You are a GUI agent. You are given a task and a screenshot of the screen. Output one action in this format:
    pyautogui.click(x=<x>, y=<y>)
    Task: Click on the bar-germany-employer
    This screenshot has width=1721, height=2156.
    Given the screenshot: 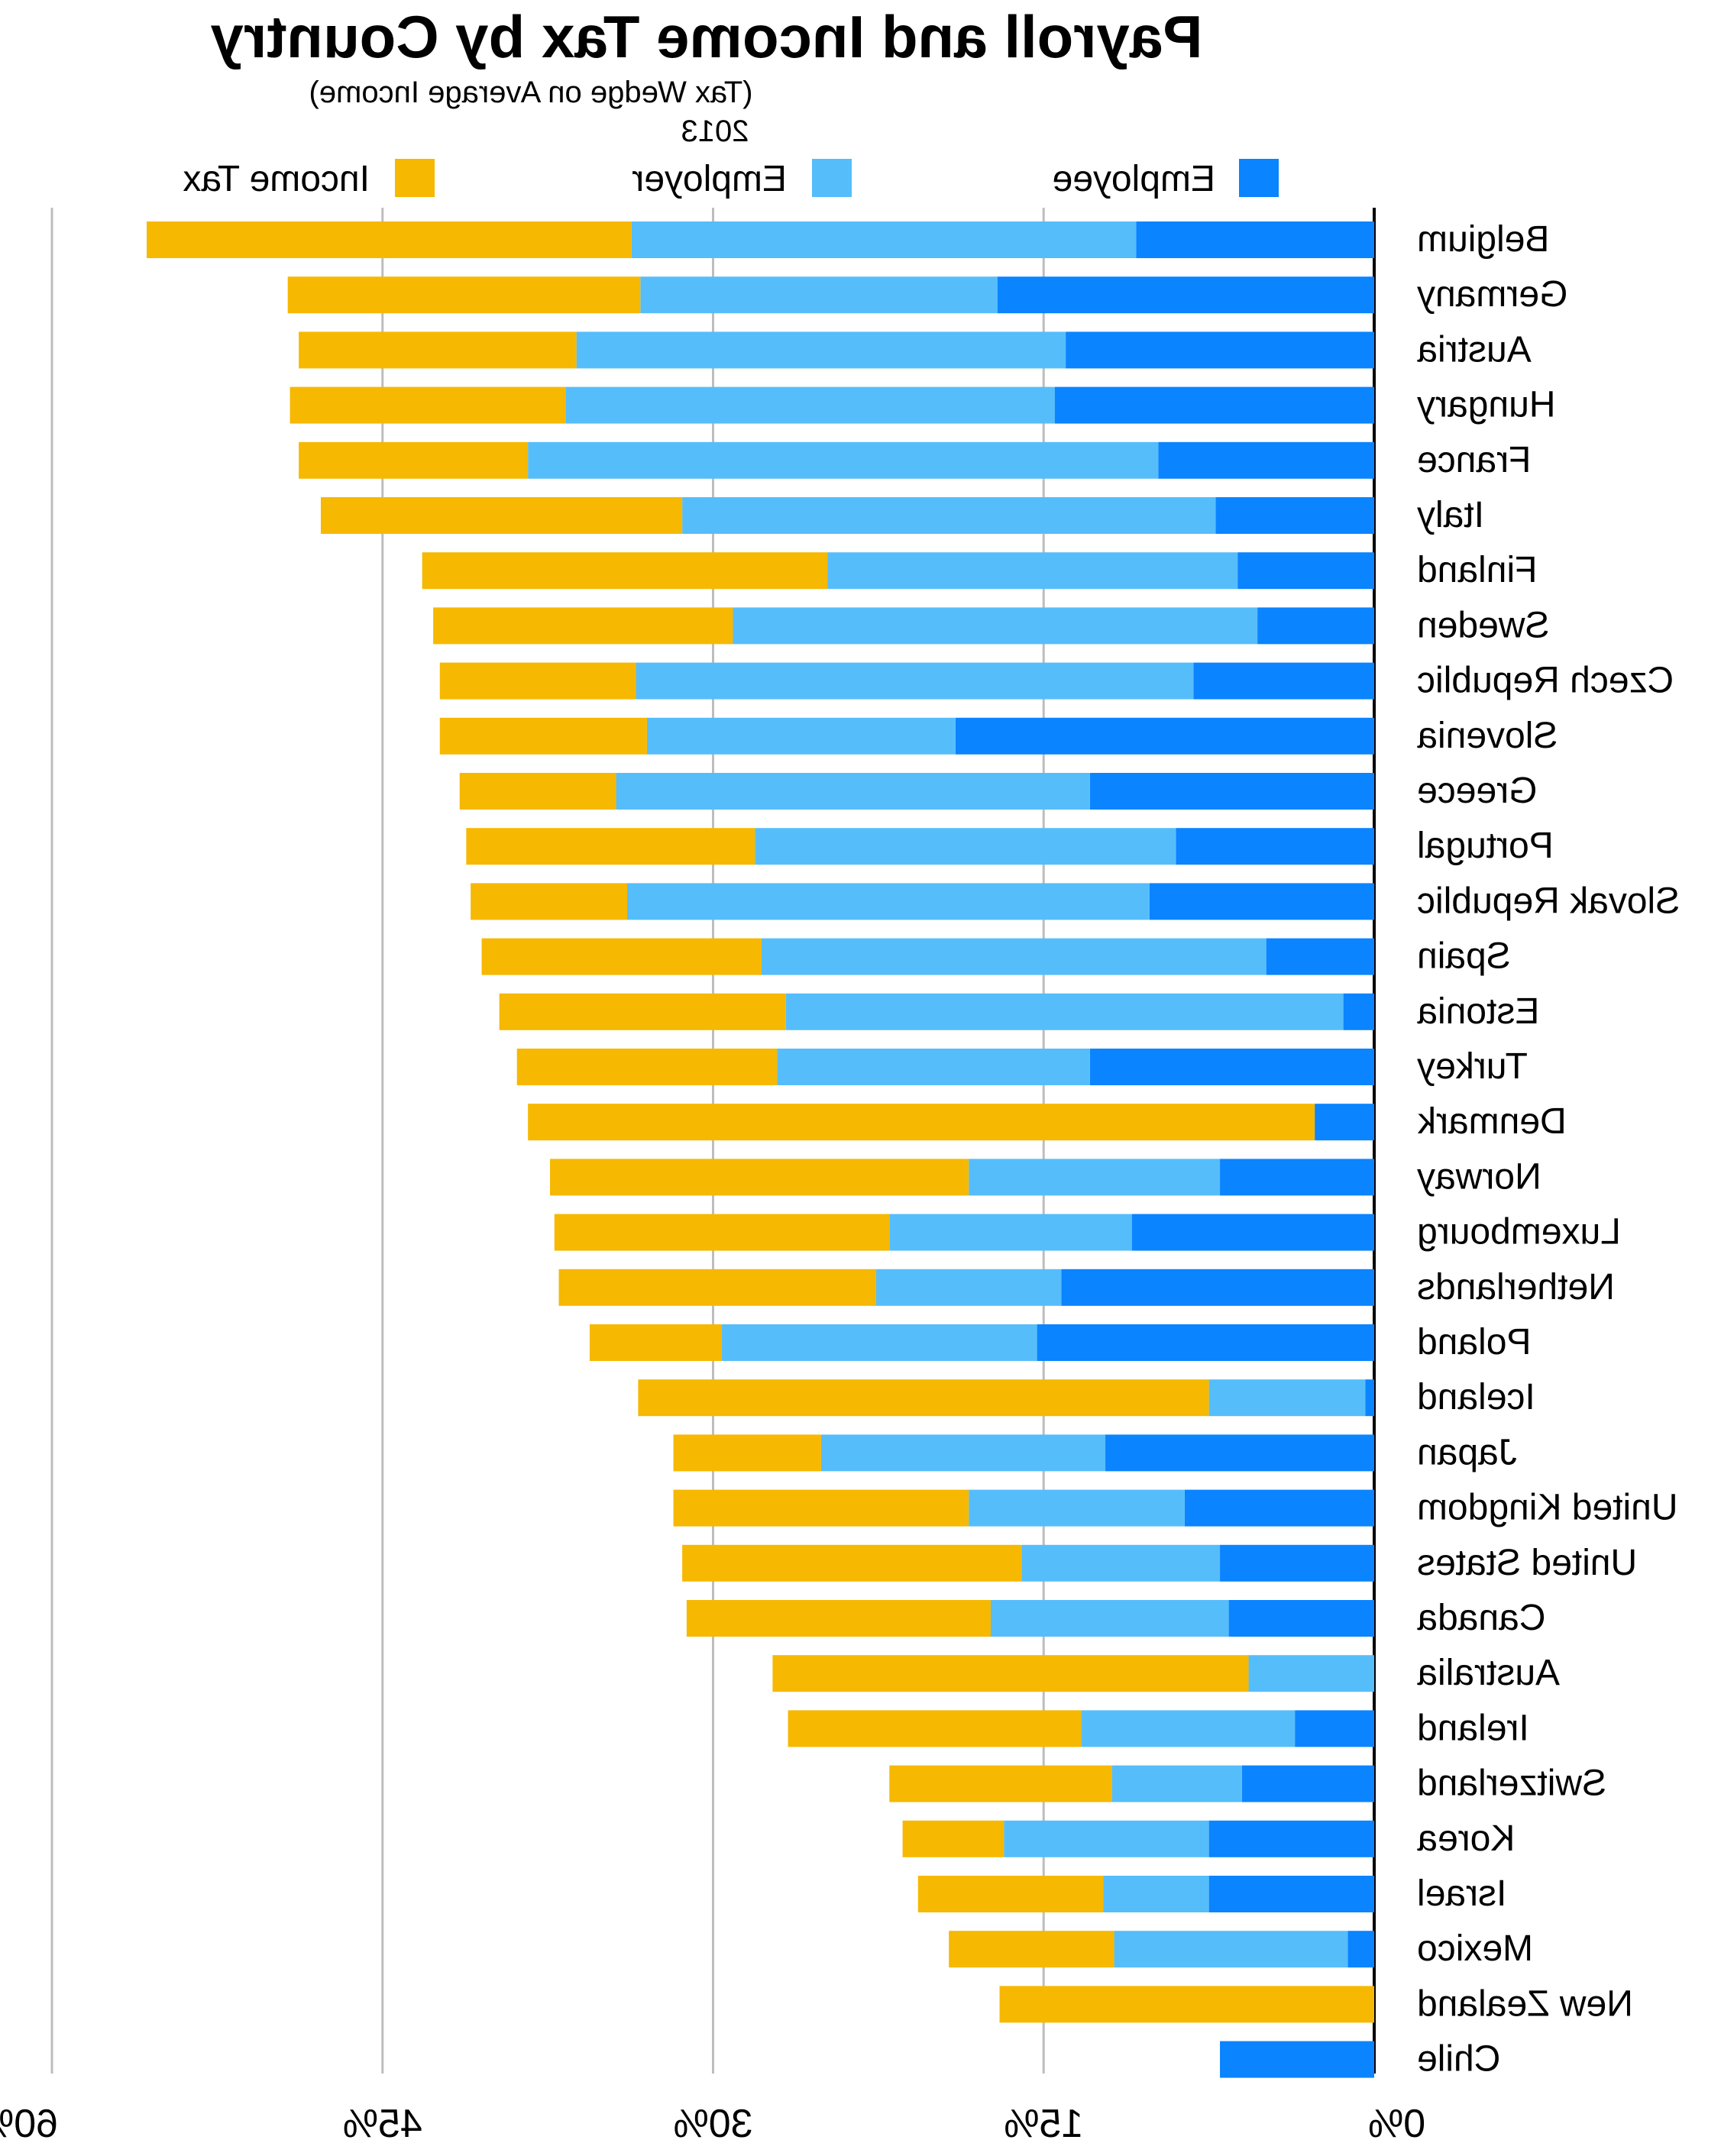 What is the action you would take?
    pyautogui.click(x=819, y=295)
    